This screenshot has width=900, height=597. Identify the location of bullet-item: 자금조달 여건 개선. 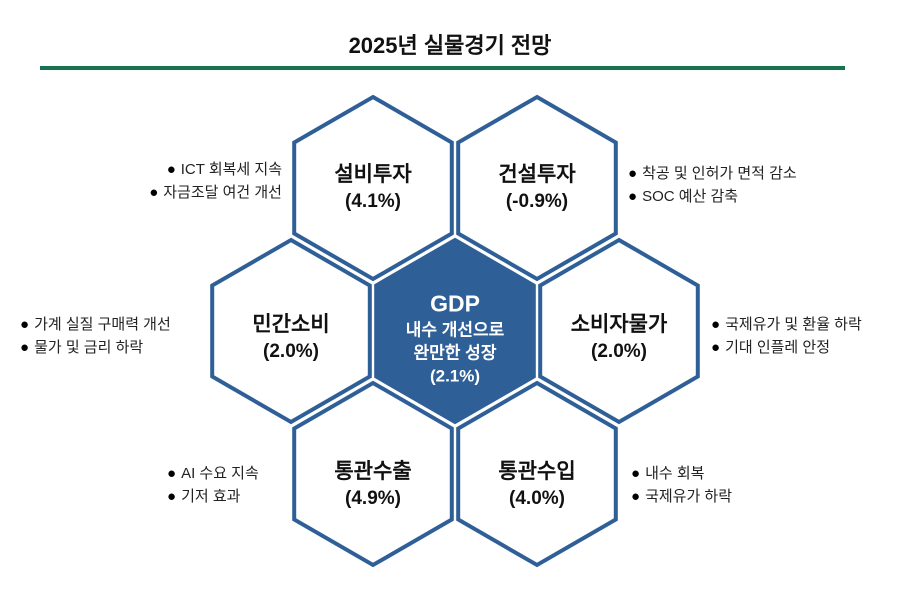
(215, 192).